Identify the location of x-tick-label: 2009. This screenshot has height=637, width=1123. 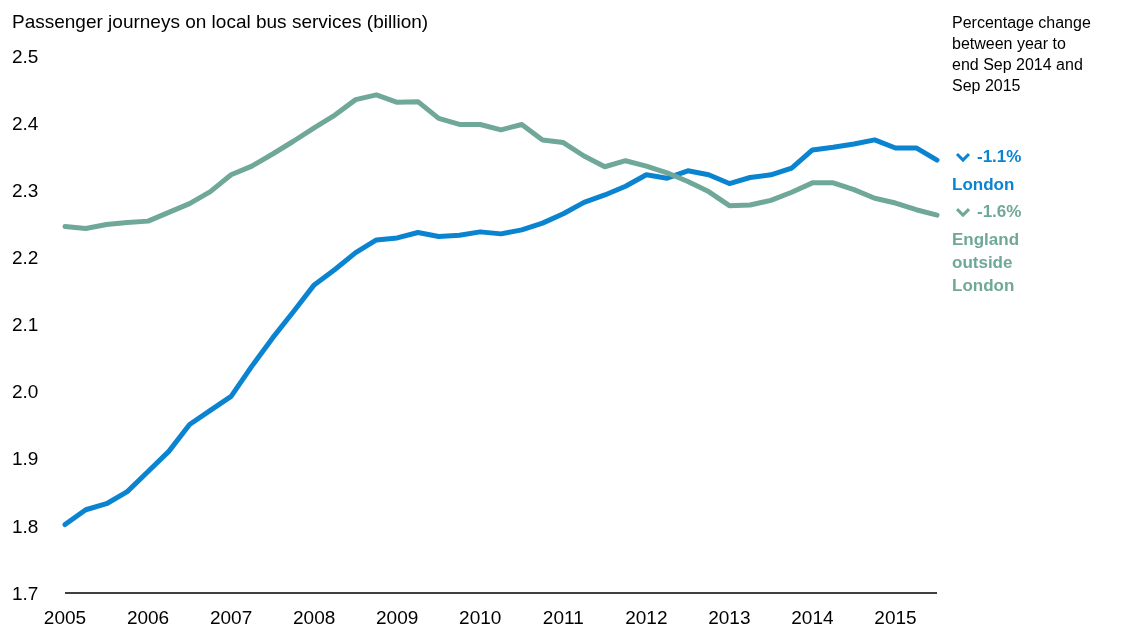
(397, 617).